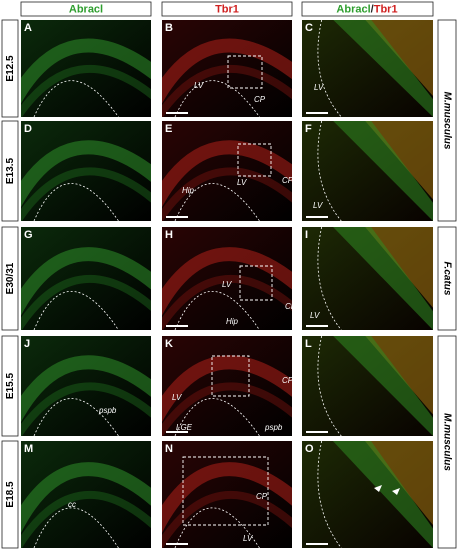 Image resolution: width=458 pixels, height=555 pixels. What do you see at coordinates (169, 344) in the screenshot?
I see `panel-letter: K` at bounding box center [169, 344].